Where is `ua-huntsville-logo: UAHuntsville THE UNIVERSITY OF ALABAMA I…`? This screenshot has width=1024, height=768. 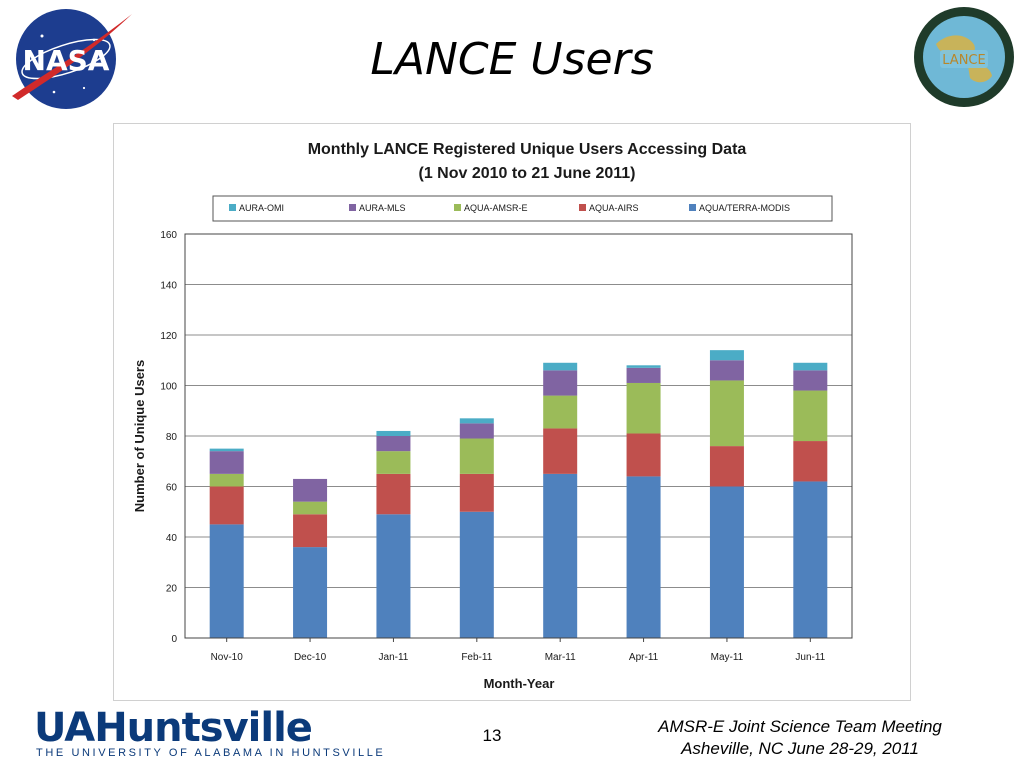
ua-huntsville-logo: UAHuntsville THE UNIVERSITY OF ALABAMA I… is located at coordinates (208, 733).